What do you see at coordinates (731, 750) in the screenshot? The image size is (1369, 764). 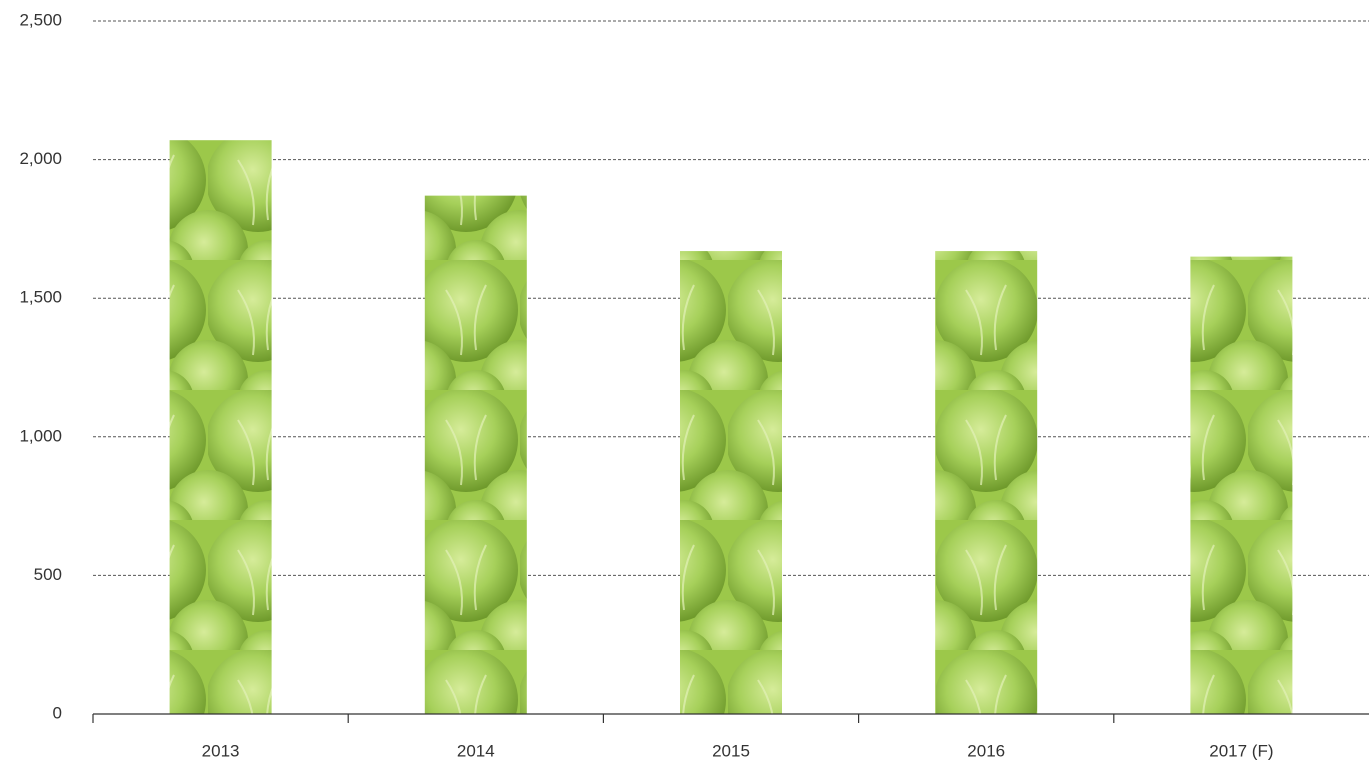 I see `x-tick-label: 2015` at bounding box center [731, 750].